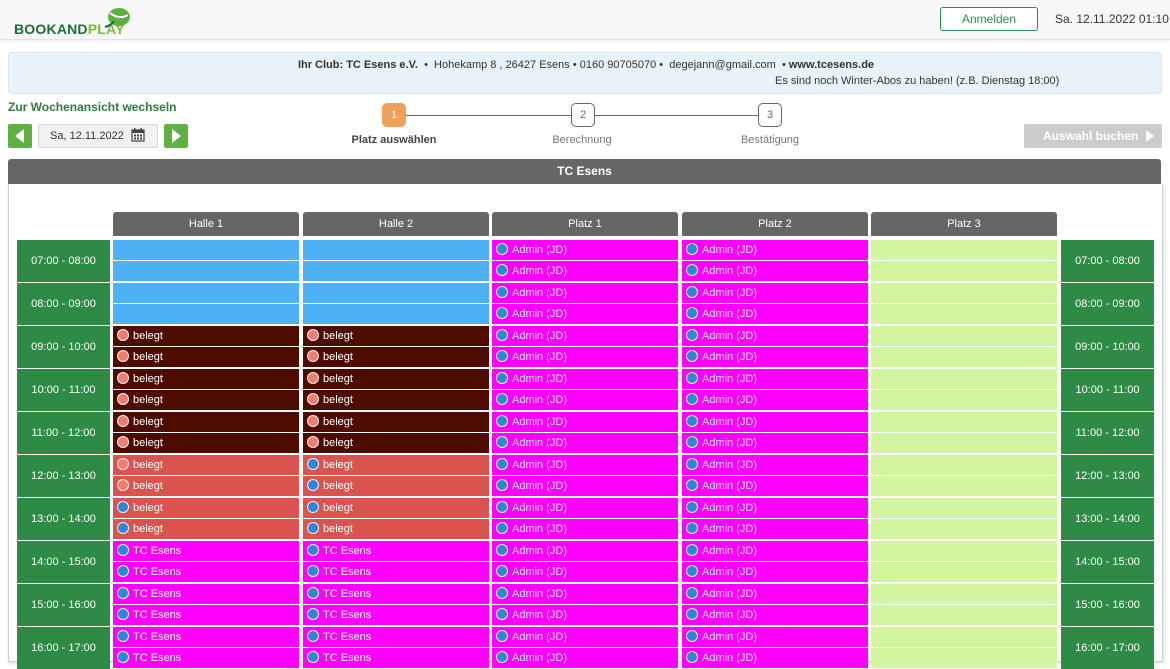 The width and height of the screenshot is (1170, 669). Describe the element at coordinates (138, 135) in the screenshot. I see `calendar-icon` at that location.